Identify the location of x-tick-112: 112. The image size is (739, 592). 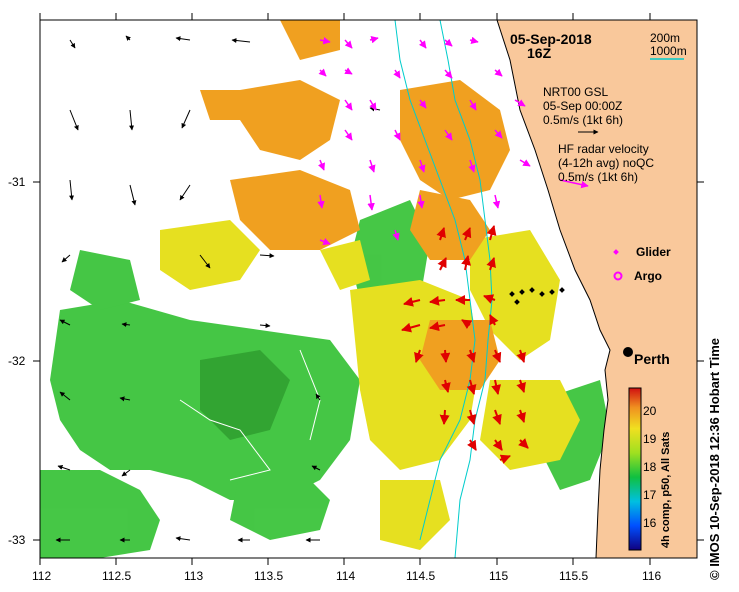
(41, 576).